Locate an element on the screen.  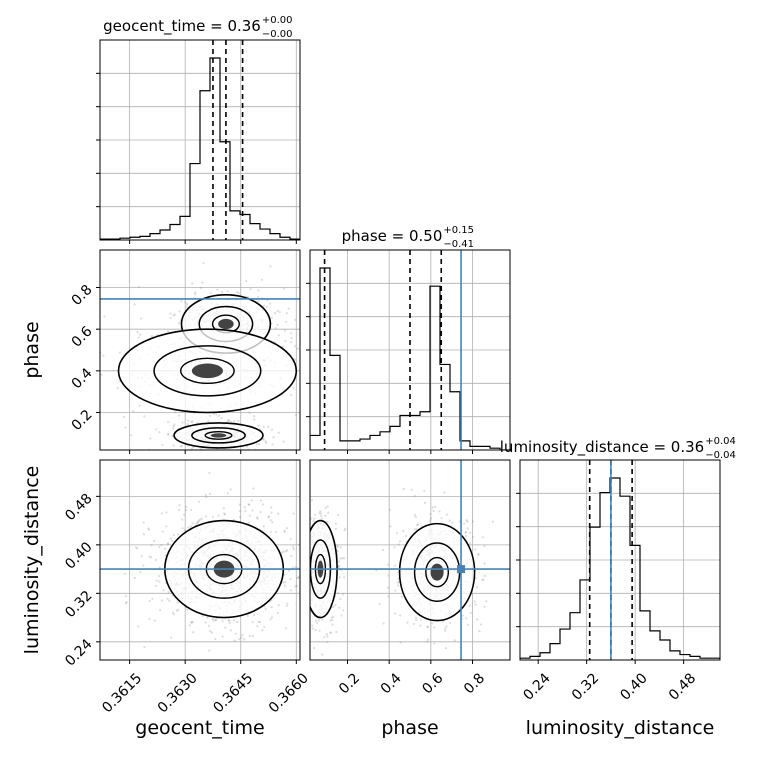
ylabel-luminosity_distance: luminosity_distance is located at coordinates (32, 560).